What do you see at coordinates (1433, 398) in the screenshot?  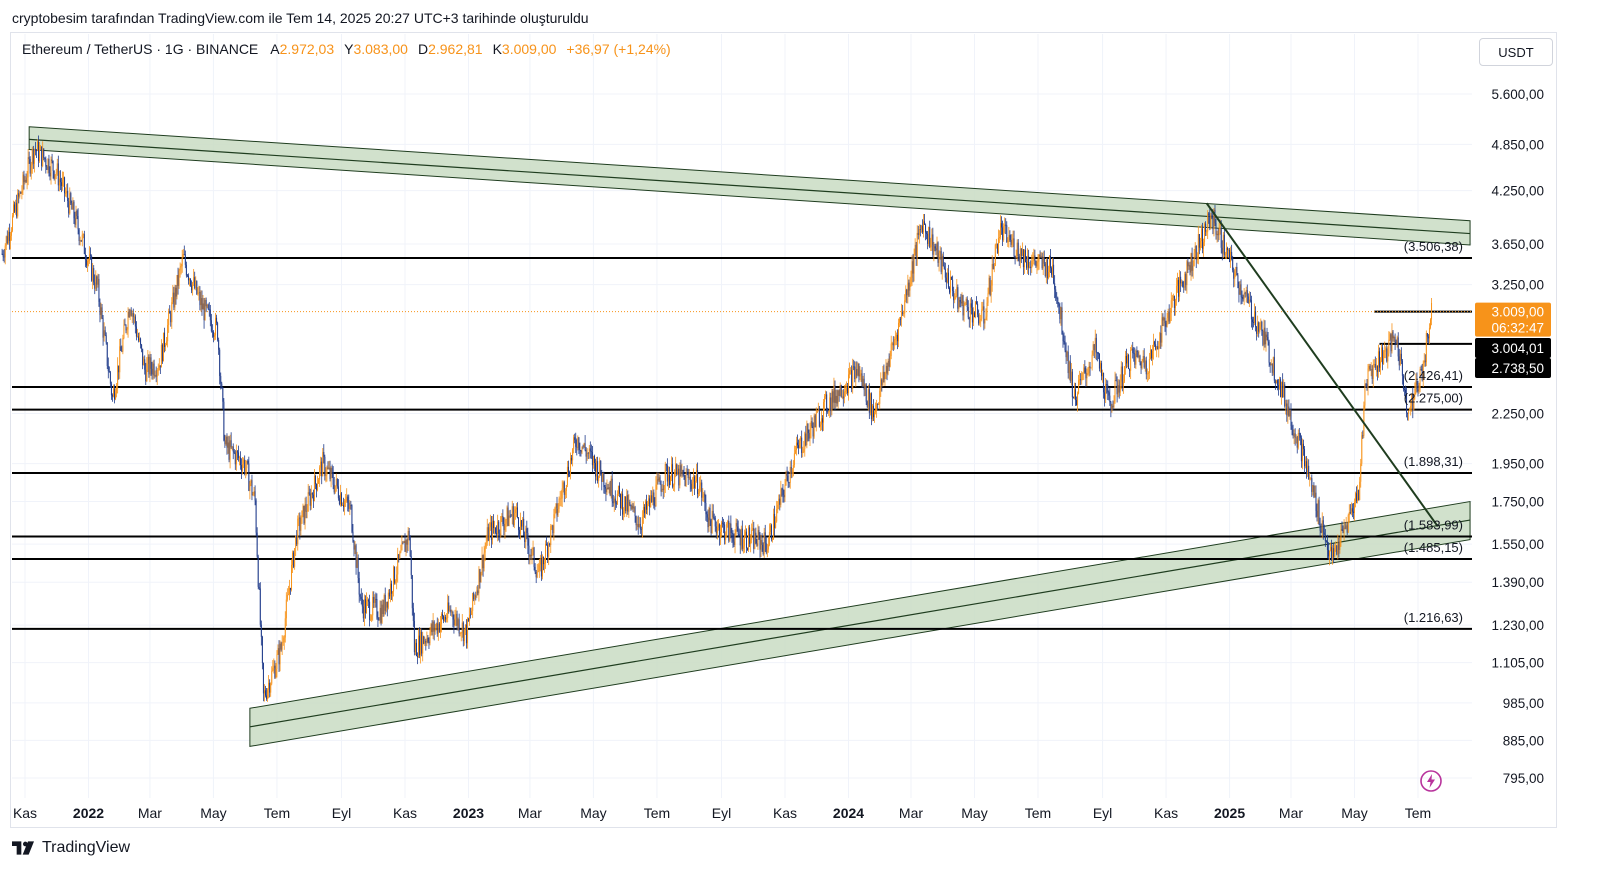 I see `level-label: (2.275,00)` at bounding box center [1433, 398].